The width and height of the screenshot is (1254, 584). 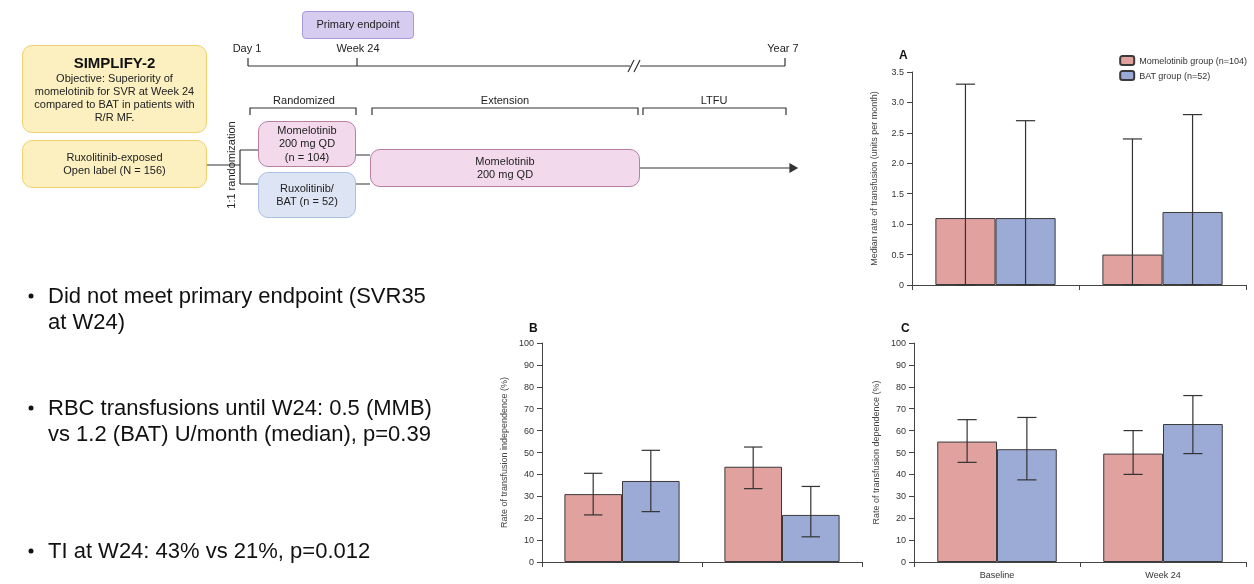 I want to click on legend-label: BAT group (n=52), so click(x=1175, y=75).